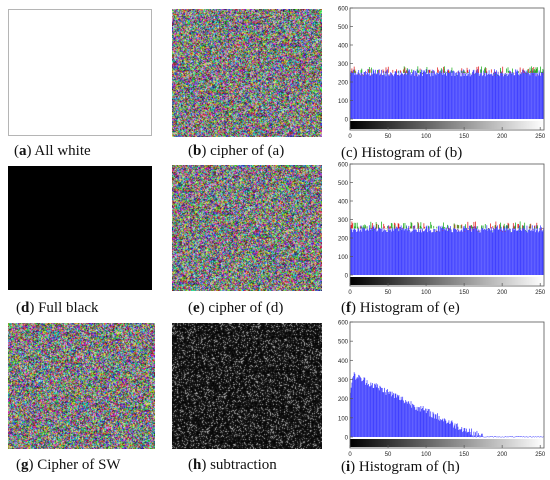 The image size is (550, 480). What do you see at coordinates (343, 184) in the screenshot?
I see `y-tick-label: 500` at bounding box center [343, 184].